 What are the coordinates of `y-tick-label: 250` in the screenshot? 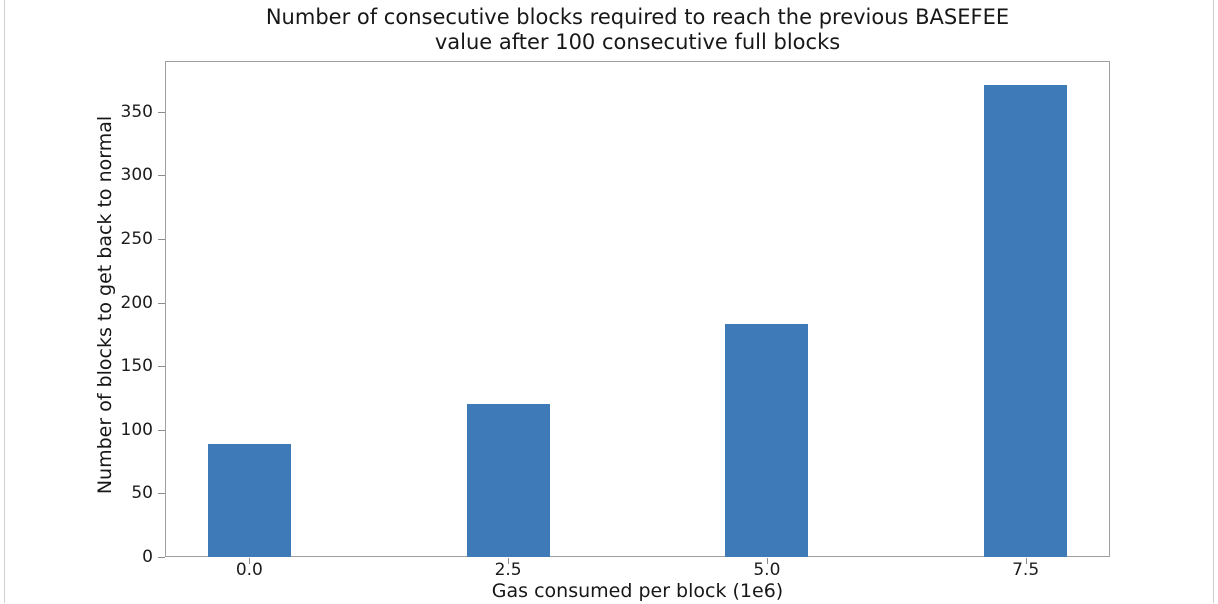 It's located at (136, 239).